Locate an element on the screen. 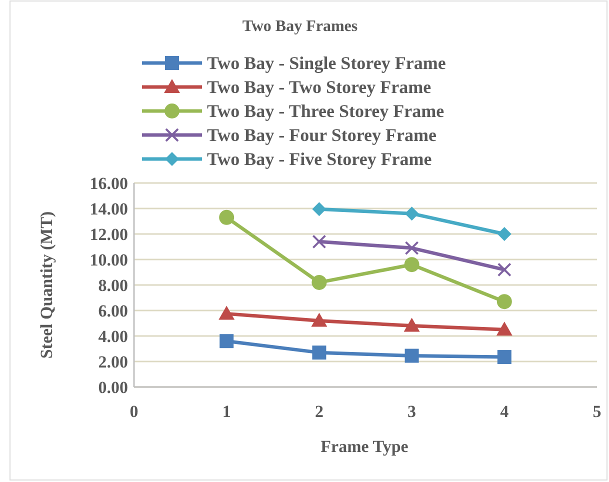 This screenshot has width=609, height=482. y-tick-label: 2.00 is located at coordinates (113, 362).